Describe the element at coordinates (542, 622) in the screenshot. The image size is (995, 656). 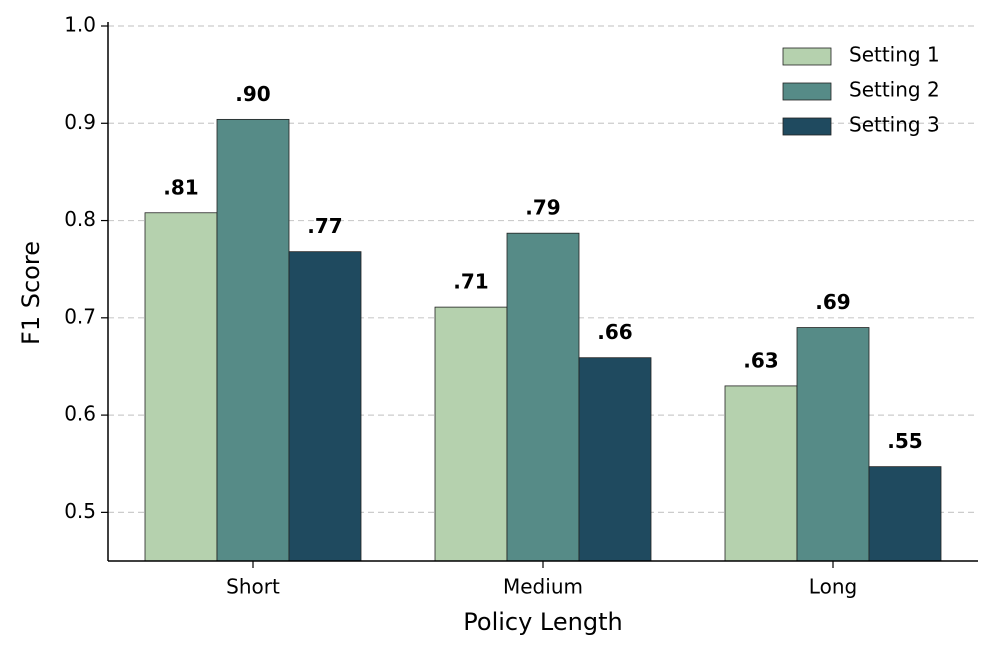
I see `x-axis-title: Policy Length` at that location.